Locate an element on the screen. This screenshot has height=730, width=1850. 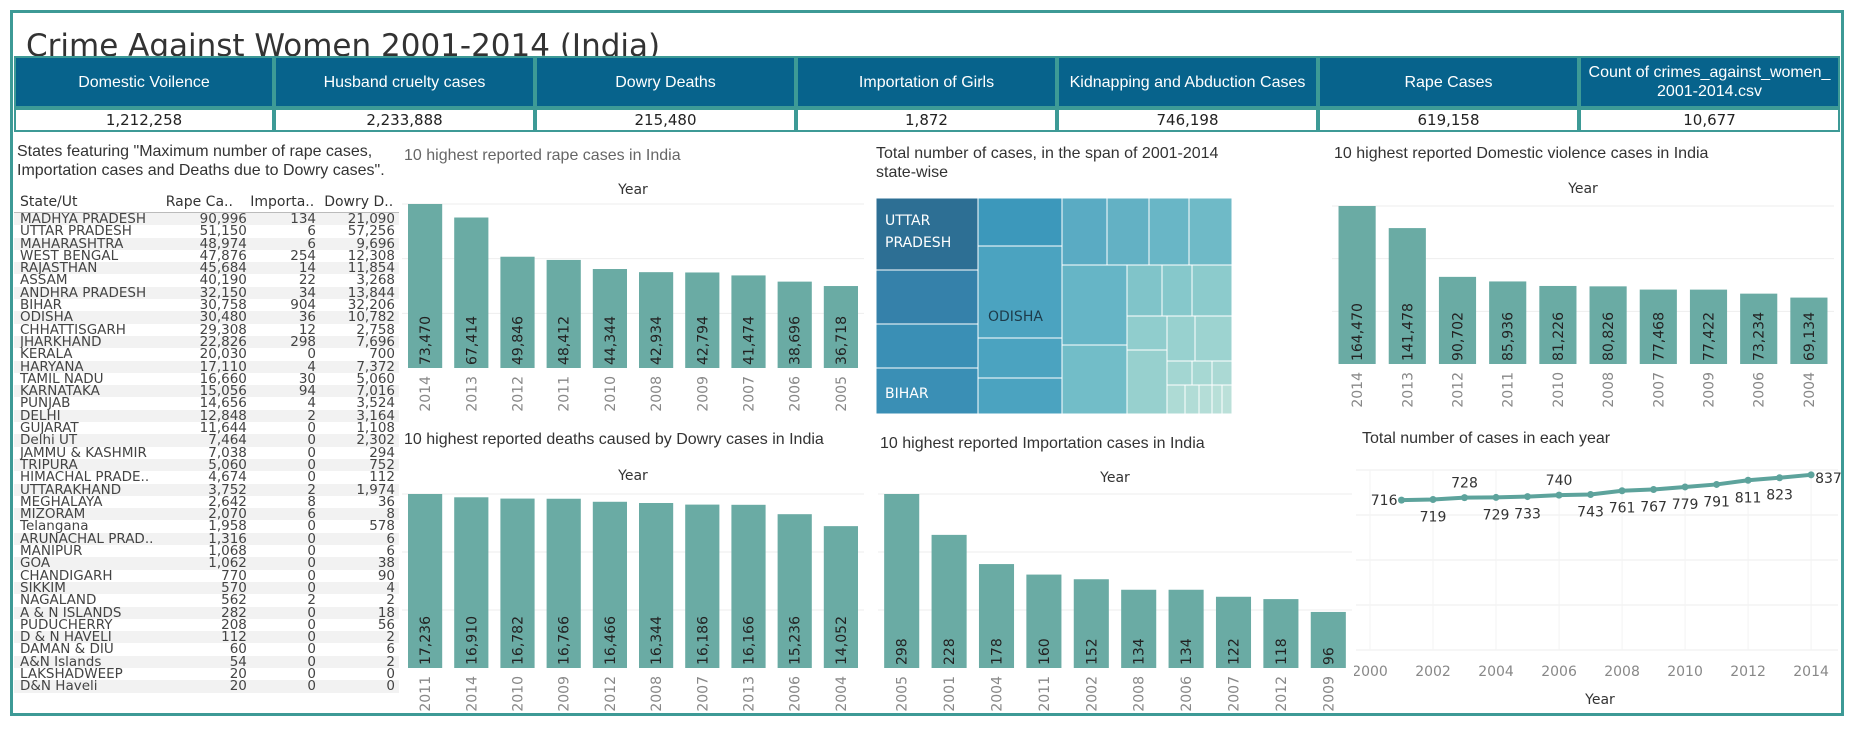
table-row: Delhi UT 7,464 0 2,302 is located at coordinates (206, 440).